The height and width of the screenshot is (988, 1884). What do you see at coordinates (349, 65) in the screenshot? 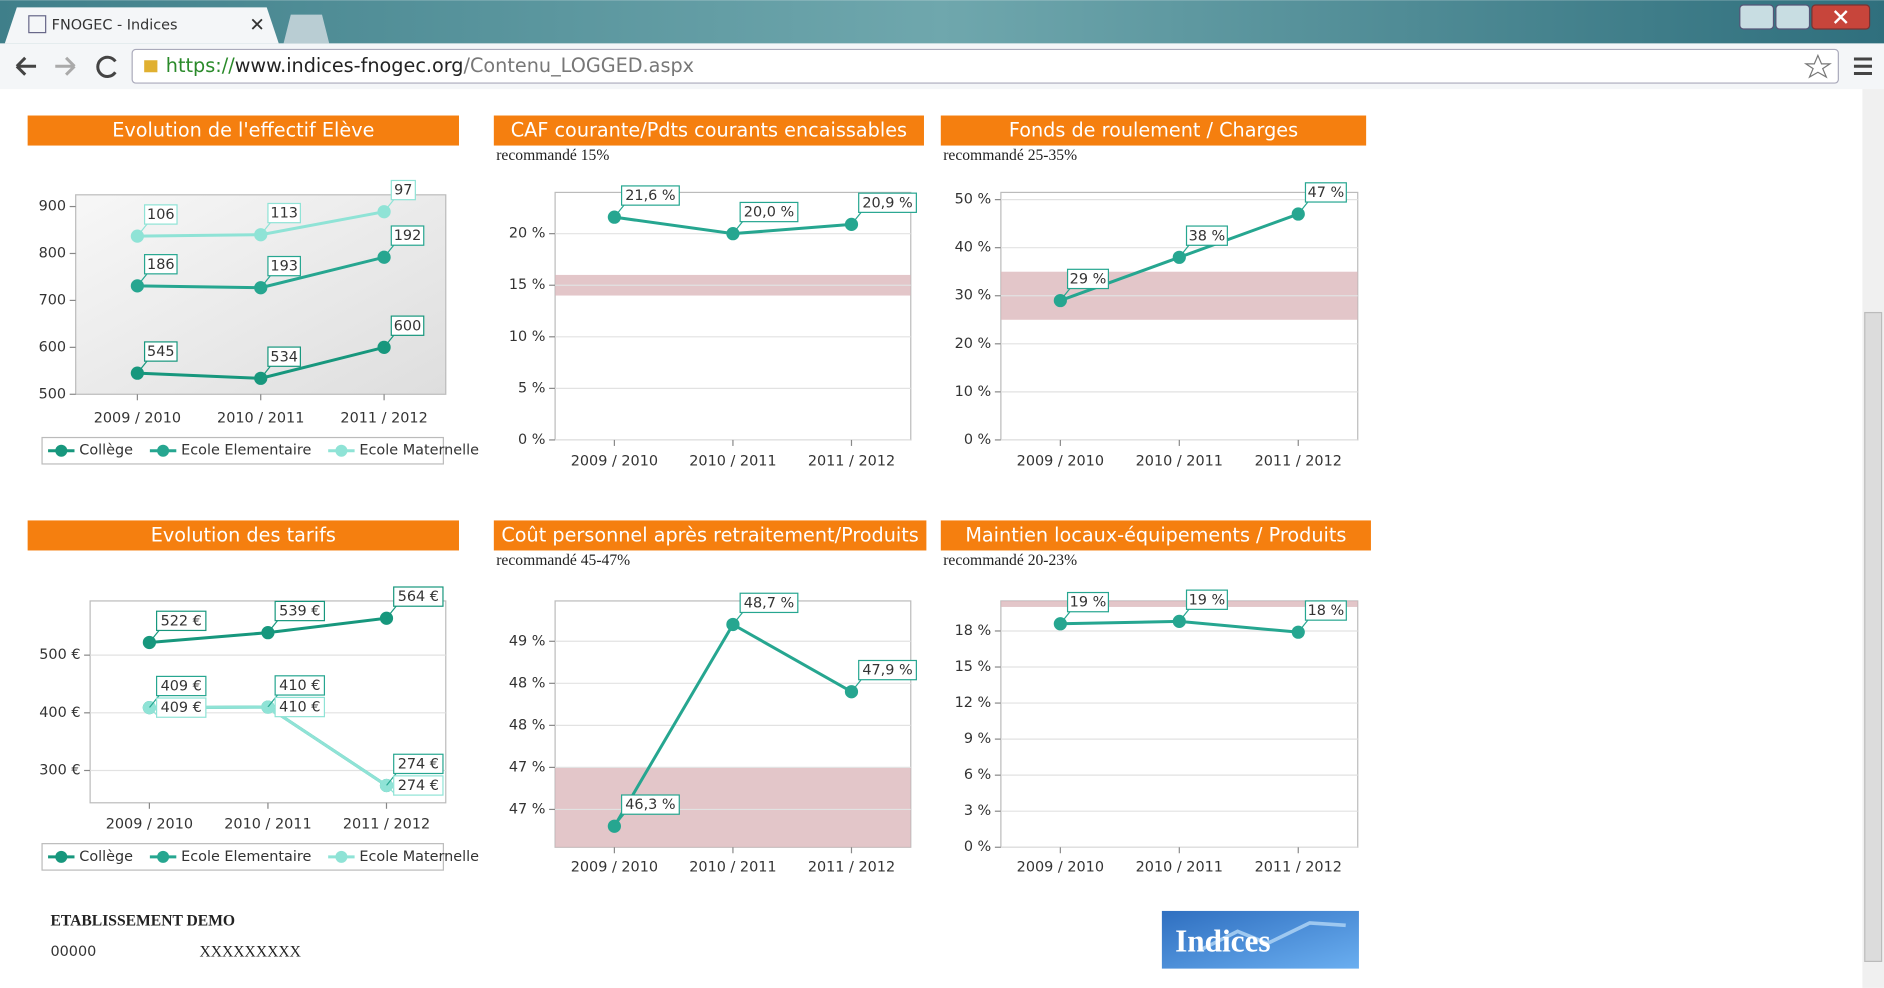
I see `url-host: www.indices-fnogec.org` at bounding box center [349, 65].